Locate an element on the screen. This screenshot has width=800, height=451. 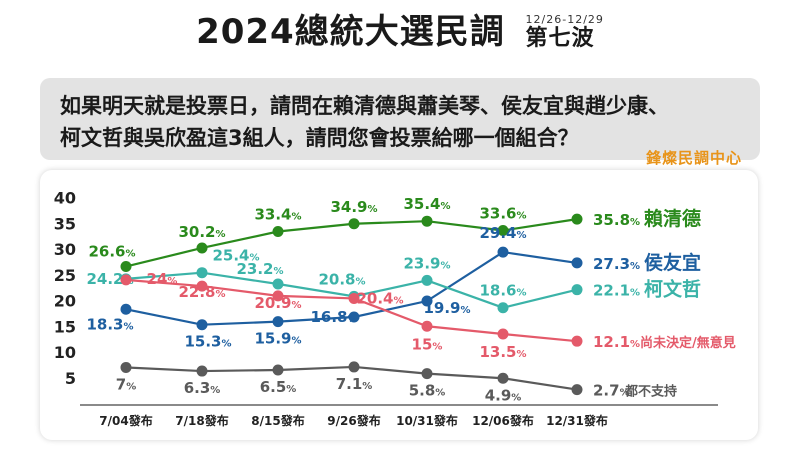
series-name-label: 賴清德 is located at coordinates (672, 218).